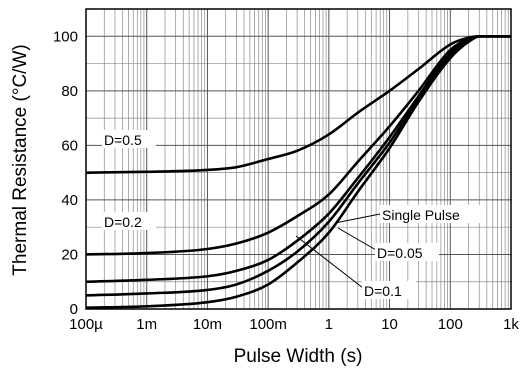 This screenshot has width=521, height=371. Describe the element at coordinates (329, 262) in the screenshot. I see `leader-line-d01` at that location.